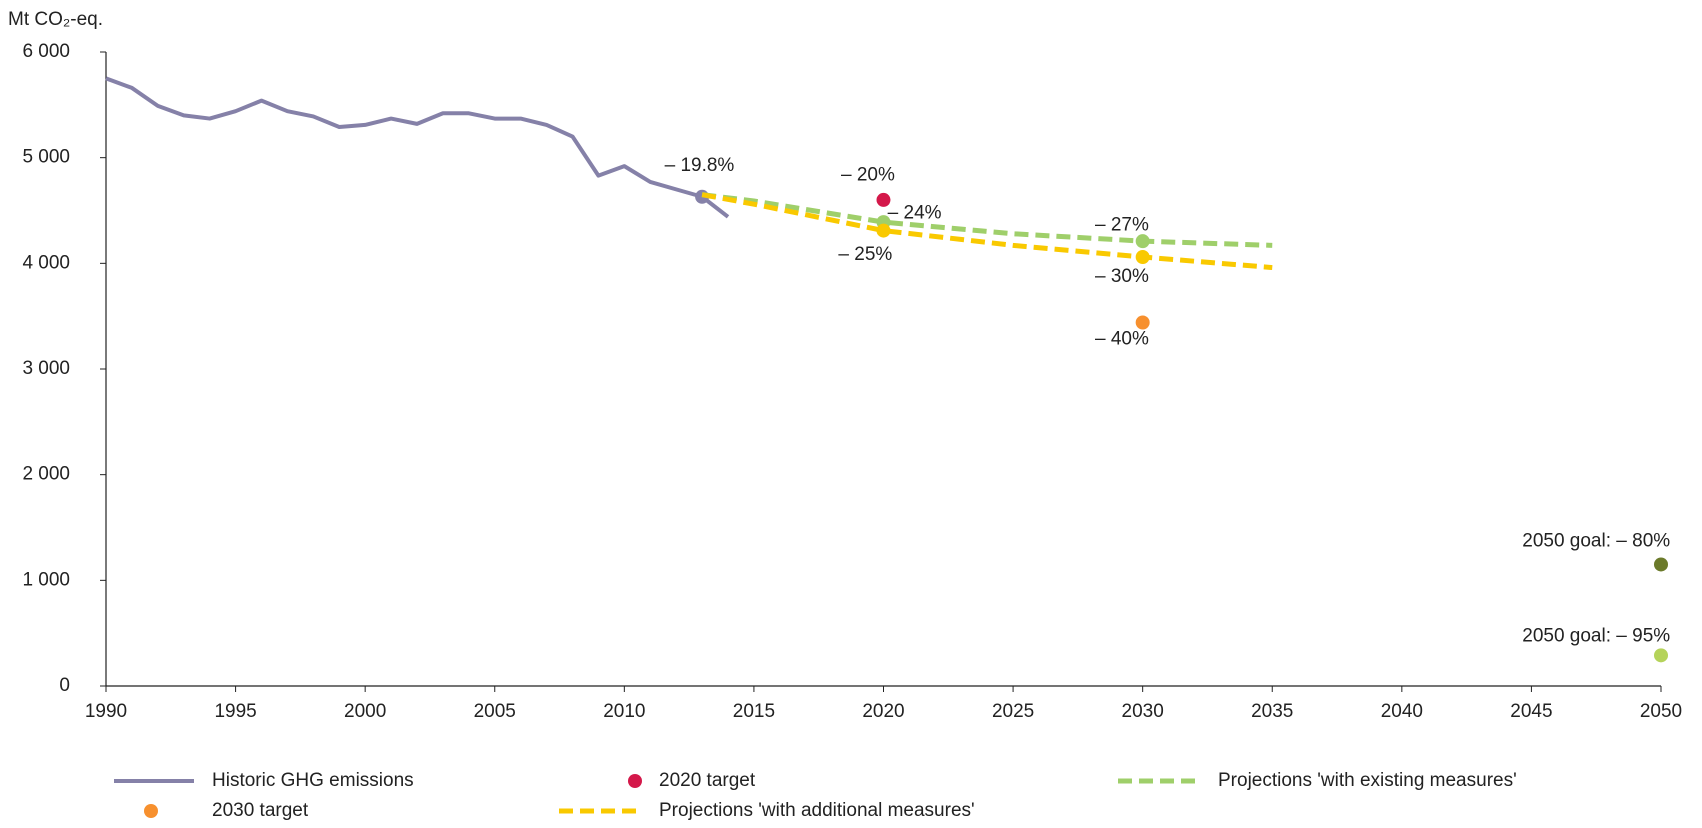  I want to click on x-tick-label: 2025, so click(1013, 711).